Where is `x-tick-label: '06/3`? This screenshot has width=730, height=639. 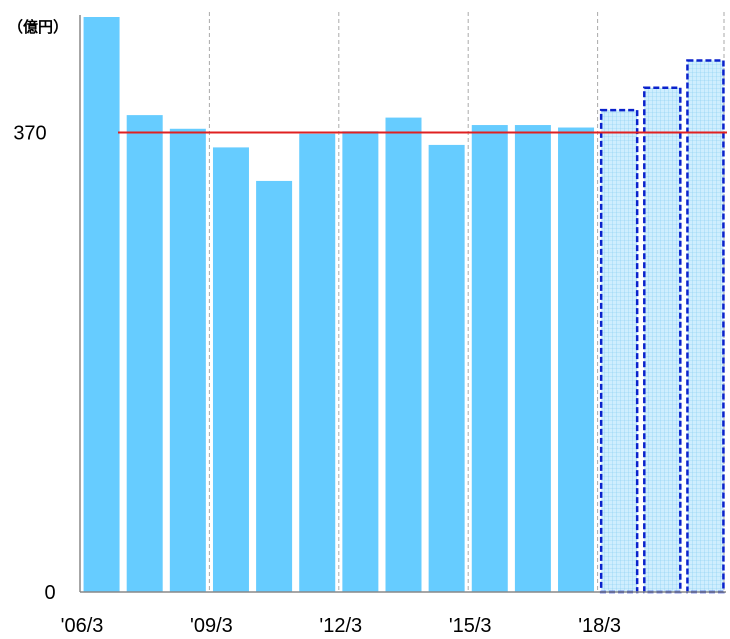
x-tick-label: '06/3 is located at coordinates (82, 626).